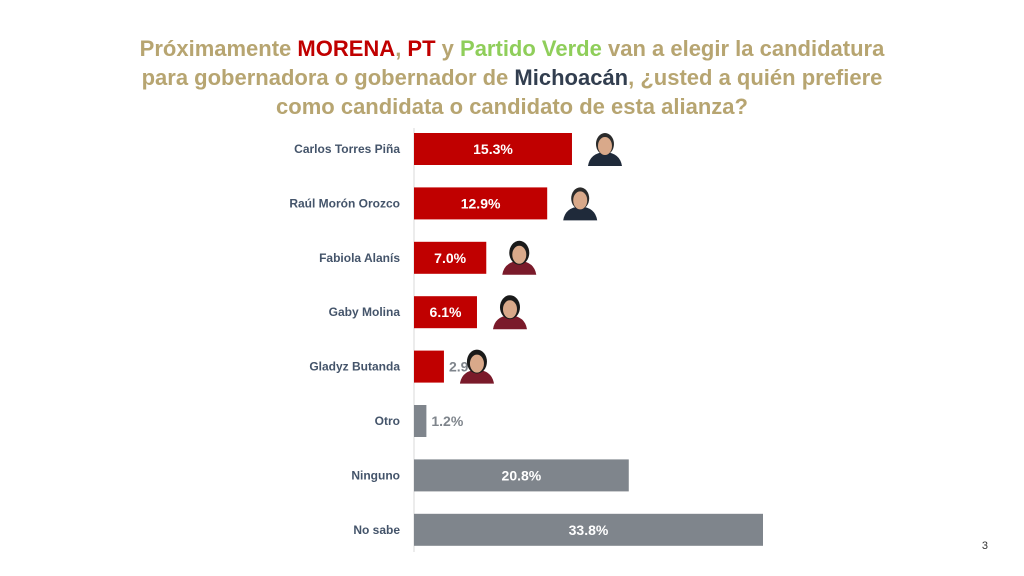 This screenshot has width=1024, height=576. I want to click on data-label: 15.3%, so click(493, 149).